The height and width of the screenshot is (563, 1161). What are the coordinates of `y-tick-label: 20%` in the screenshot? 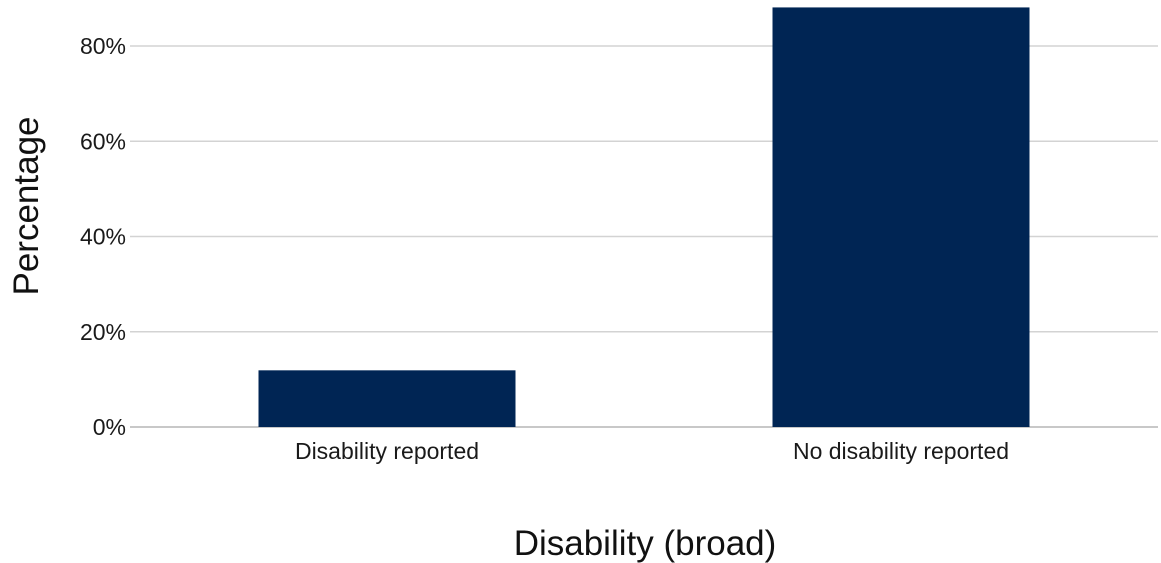 It's located at (103, 332).